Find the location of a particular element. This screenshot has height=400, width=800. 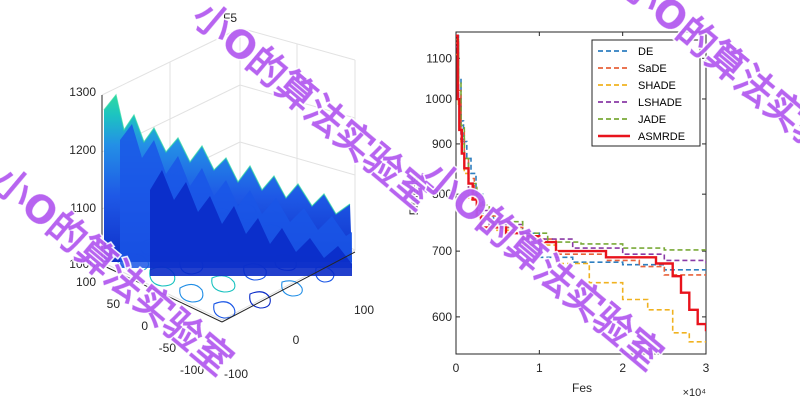

surface-mesh is located at coordinates (227, 184).